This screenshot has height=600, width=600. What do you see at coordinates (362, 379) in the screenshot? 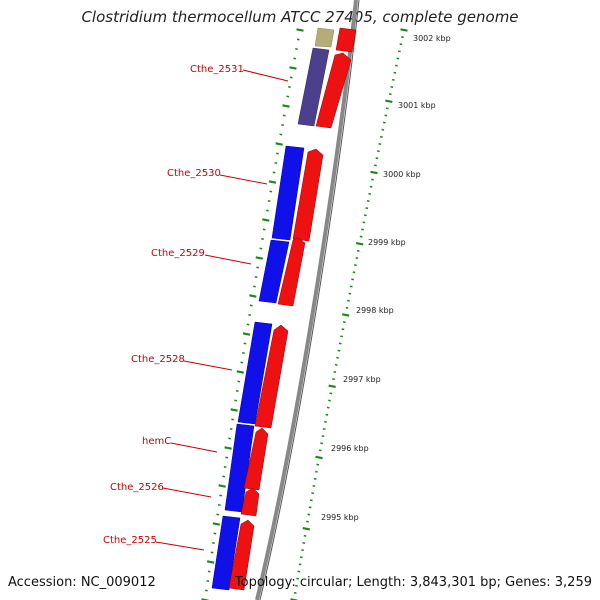
I see `scale-tick-label: 2997 kbp` at bounding box center [362, 379].